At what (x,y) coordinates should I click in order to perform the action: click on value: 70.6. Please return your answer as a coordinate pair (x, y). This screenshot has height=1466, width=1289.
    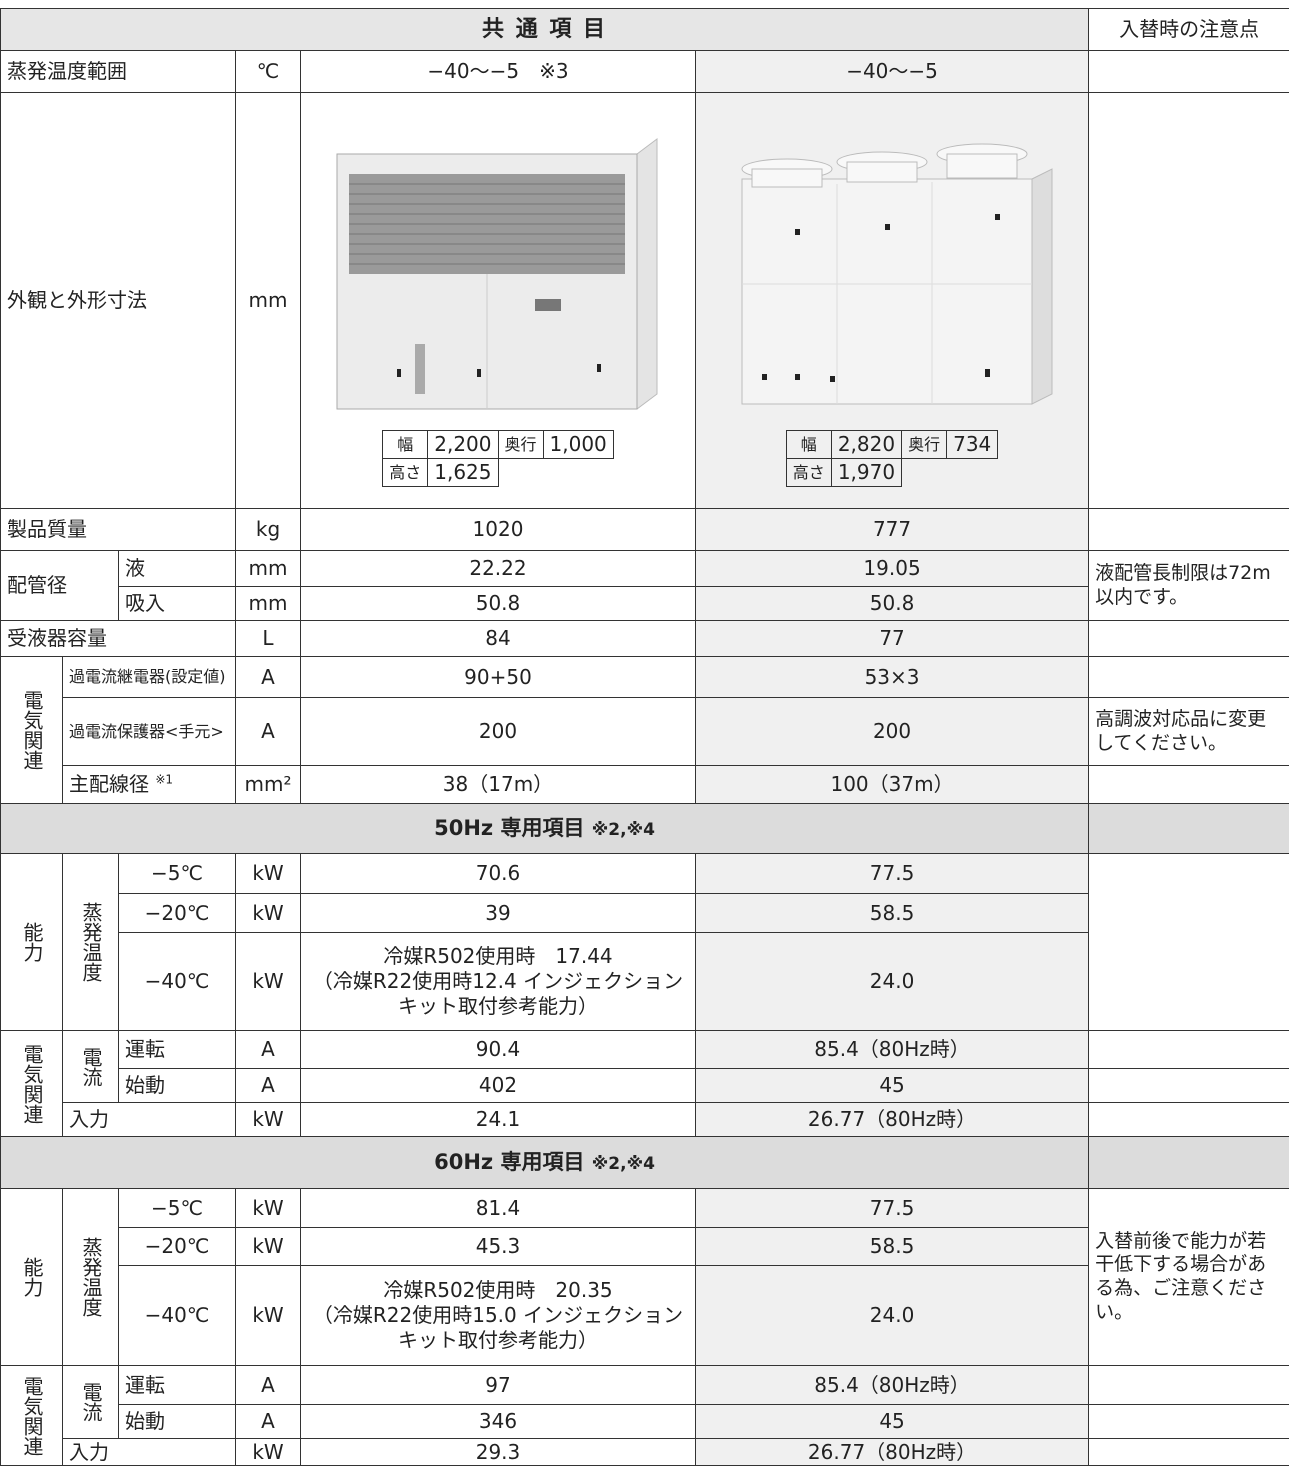
    Looking at the image, I should click on (498, 873).